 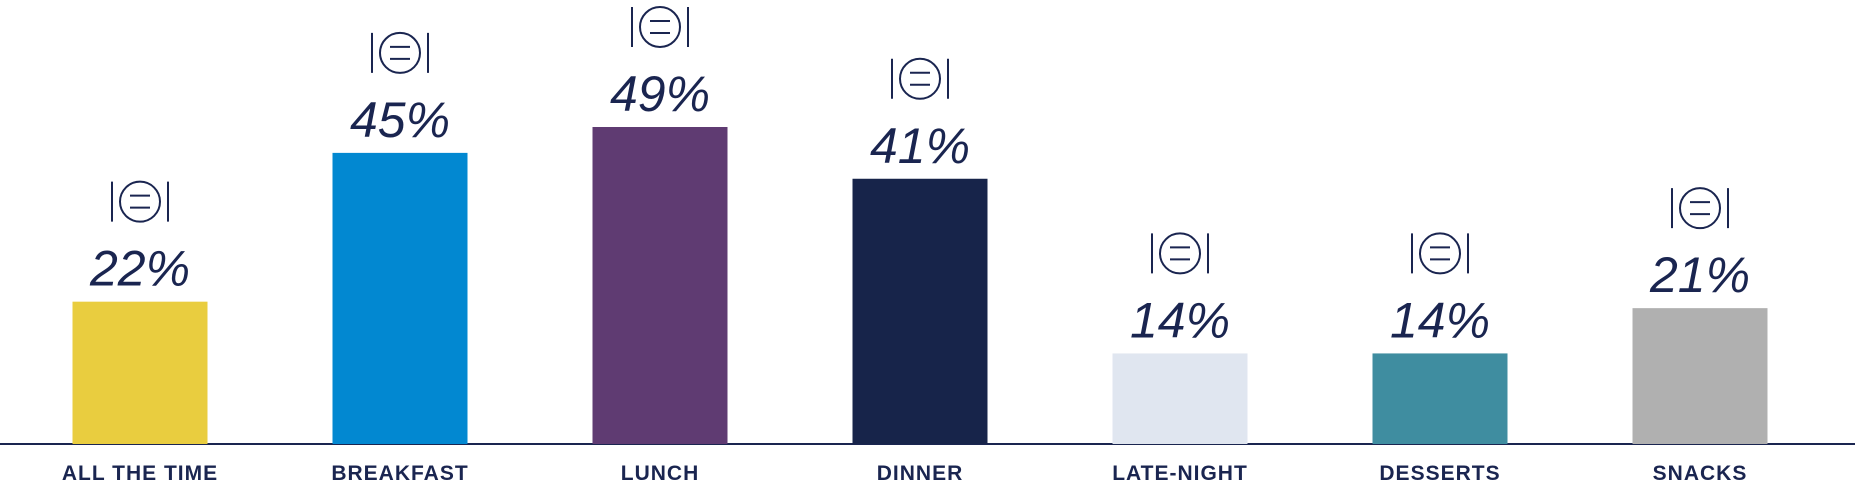 What do you see at coordinates (1699, 275) in the screenshot?
I see `value-label: 21%` at bounding box center [1699, 275].